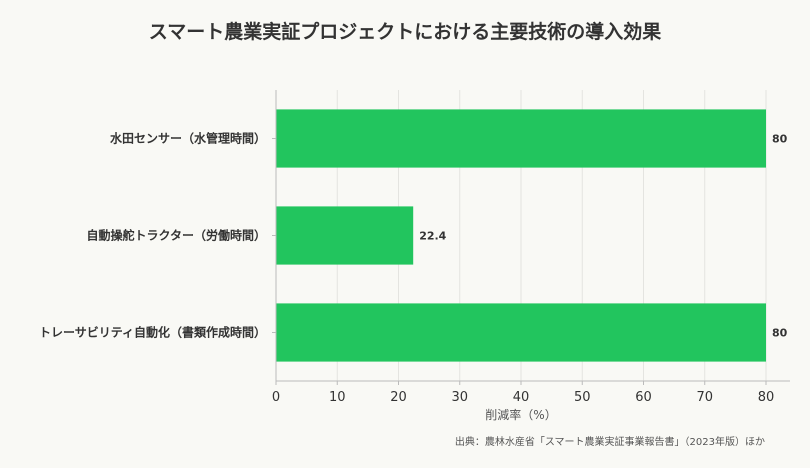 The image size is (810, 468). I want to click on x-axis-ticks: 0 10 20 30 40 50 60 70 80, so click(523, 393).